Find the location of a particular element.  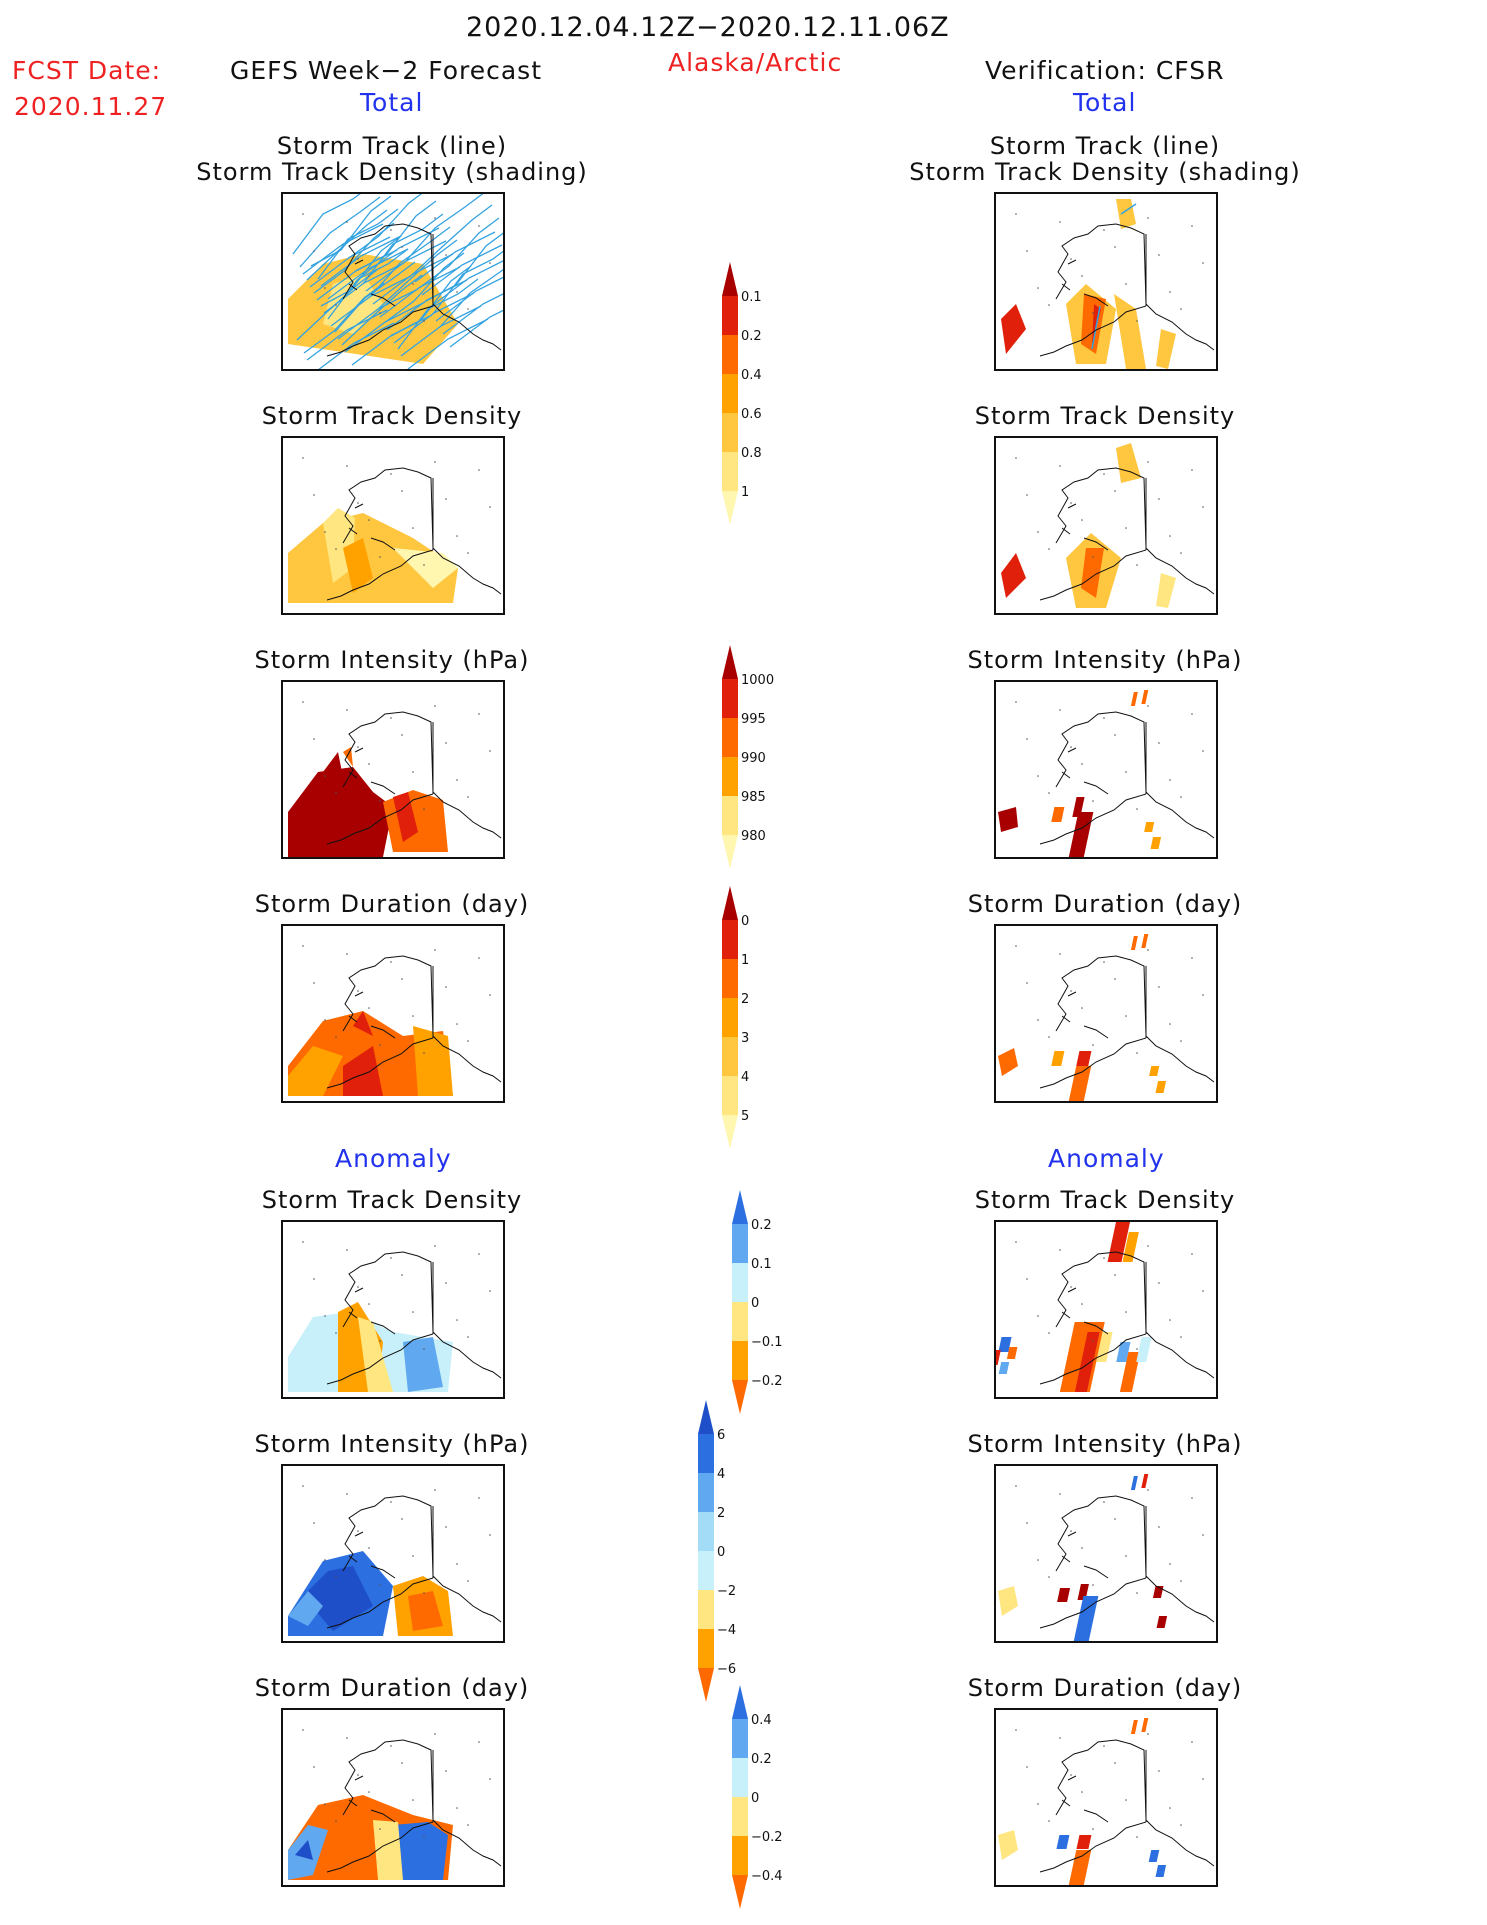

colorbar-anom-density: 0.2 0.1 0 −0.1 −0.2 is located at coordinates (767, 1304).